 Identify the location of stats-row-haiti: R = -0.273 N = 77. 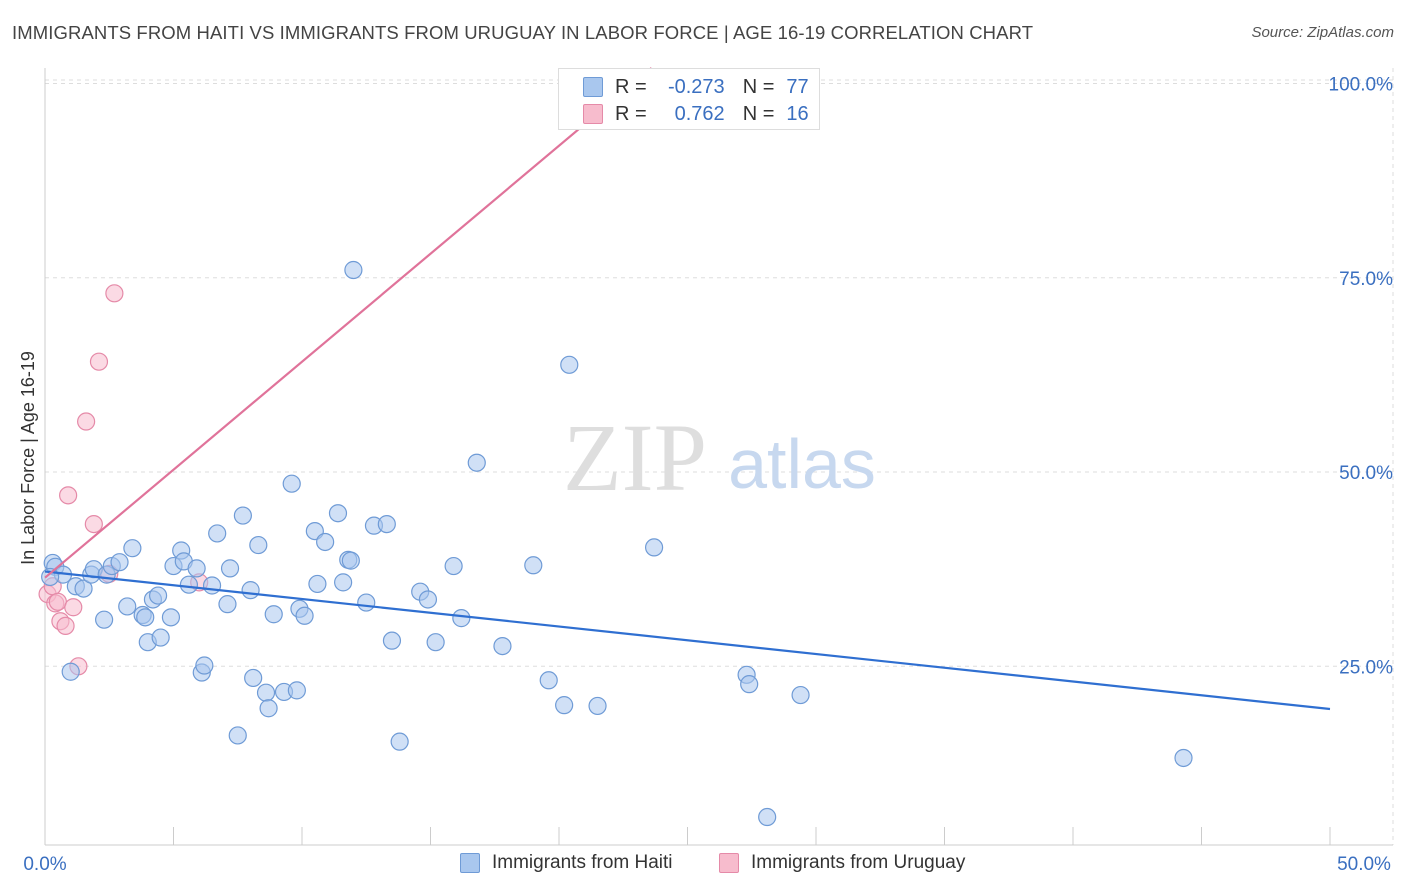
(696, 87).